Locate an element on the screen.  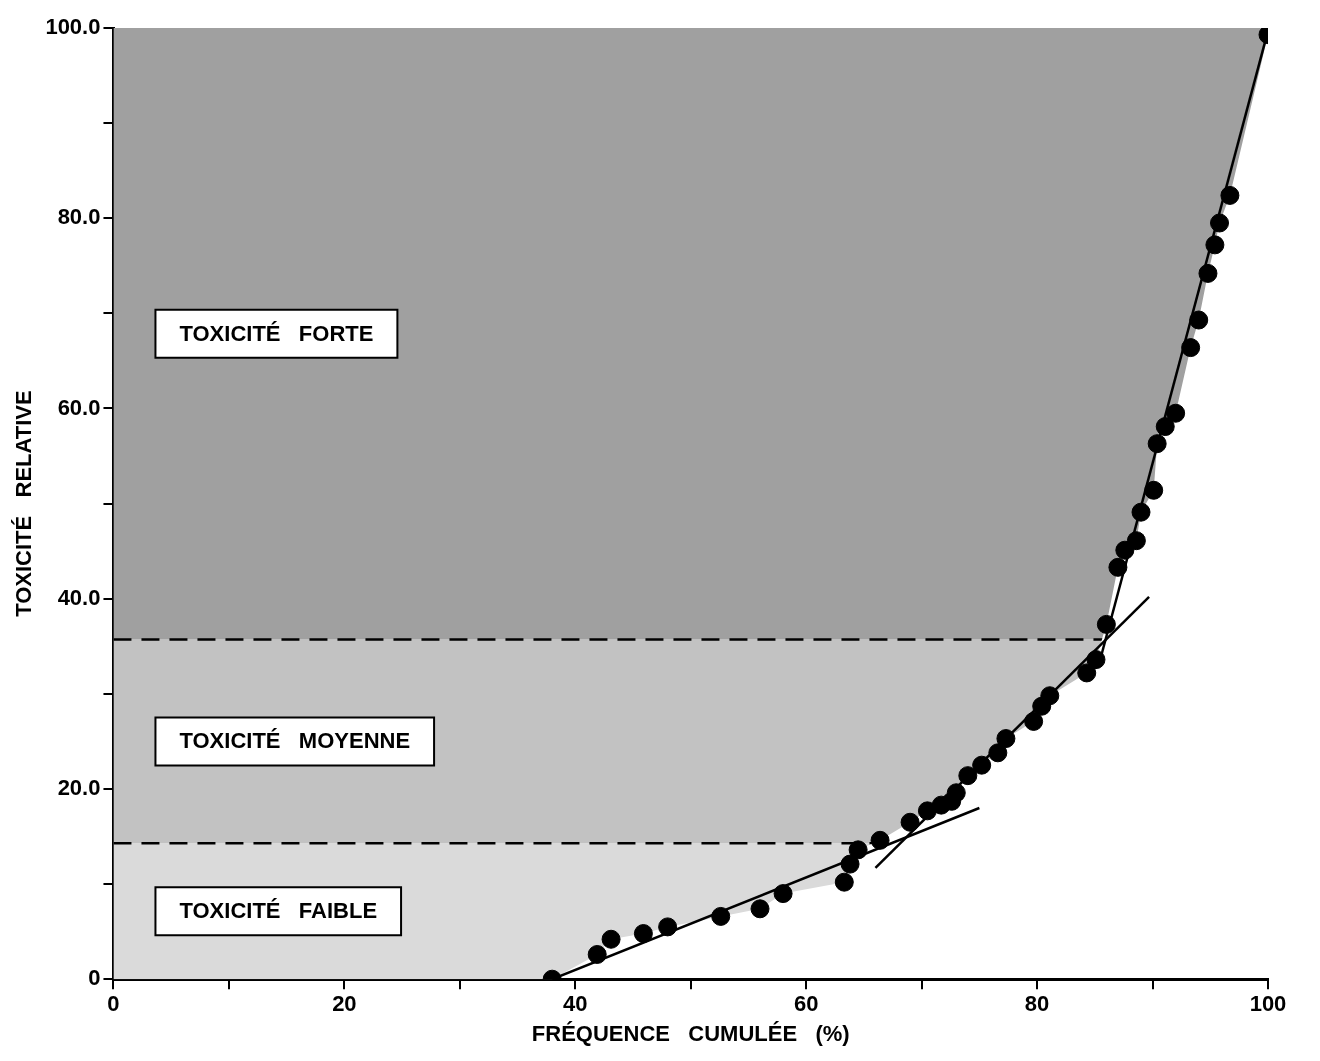
x-tick-label: 0 is located at coordinates (113, 1004).